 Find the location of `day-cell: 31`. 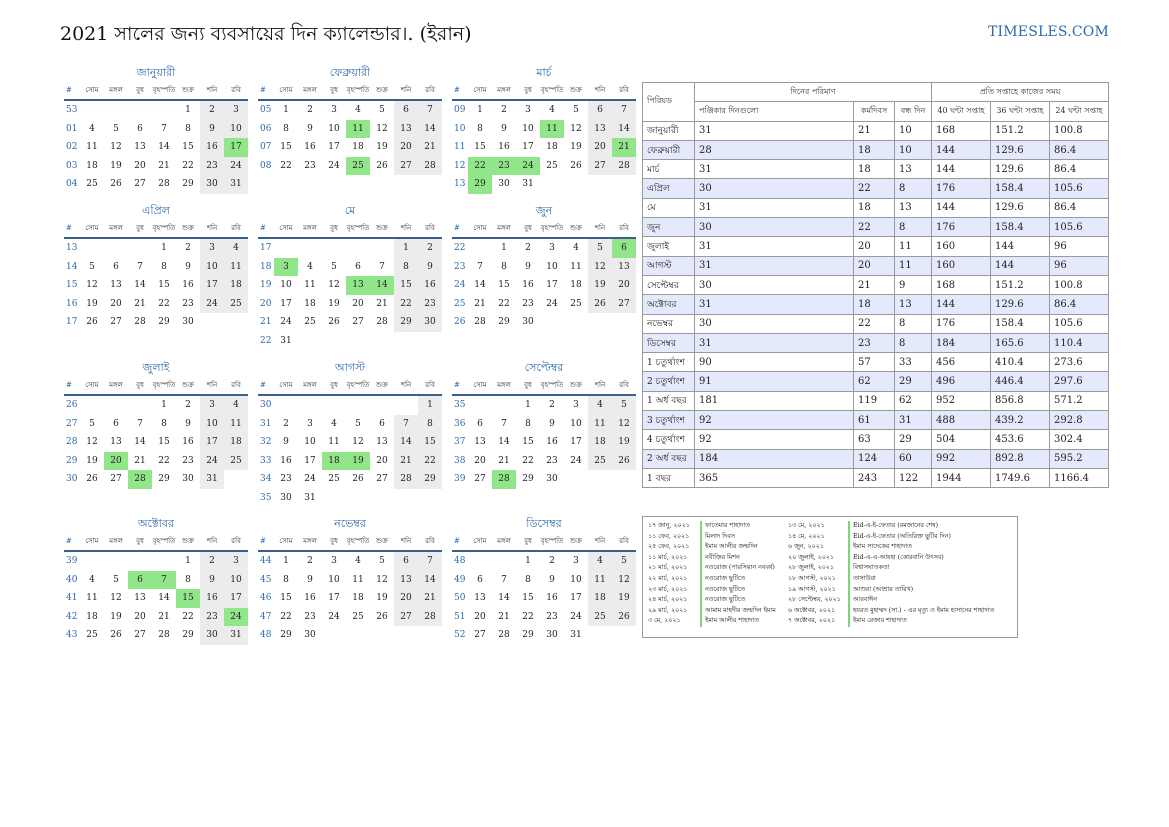

day-cell: 31 is located at coordinates (212, 479).